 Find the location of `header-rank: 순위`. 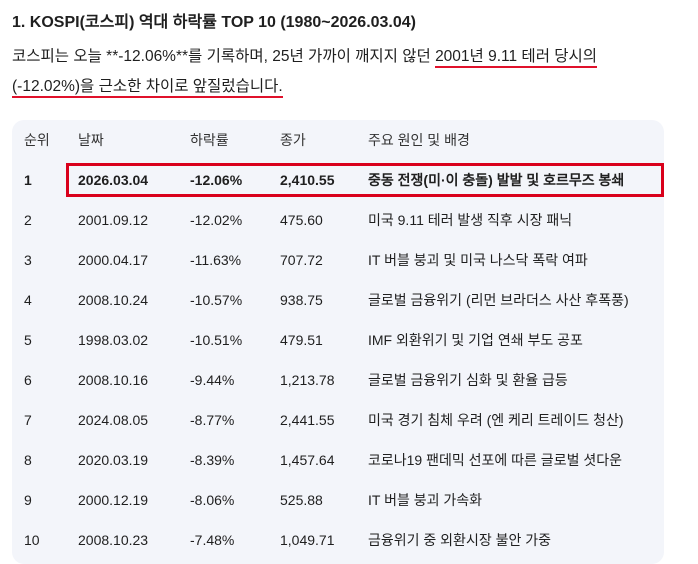

header-rank: 순위 is located at coordinates (37, 140).